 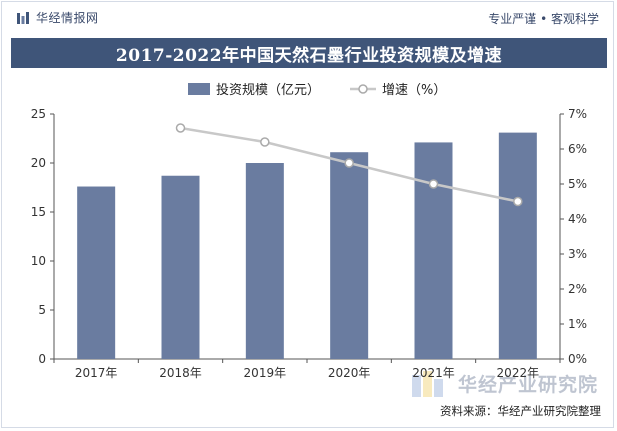 What do you see at coordinates (23, 17) in the screenshot?
I see `bar-logo-icon` at bounding box center [23, 17].